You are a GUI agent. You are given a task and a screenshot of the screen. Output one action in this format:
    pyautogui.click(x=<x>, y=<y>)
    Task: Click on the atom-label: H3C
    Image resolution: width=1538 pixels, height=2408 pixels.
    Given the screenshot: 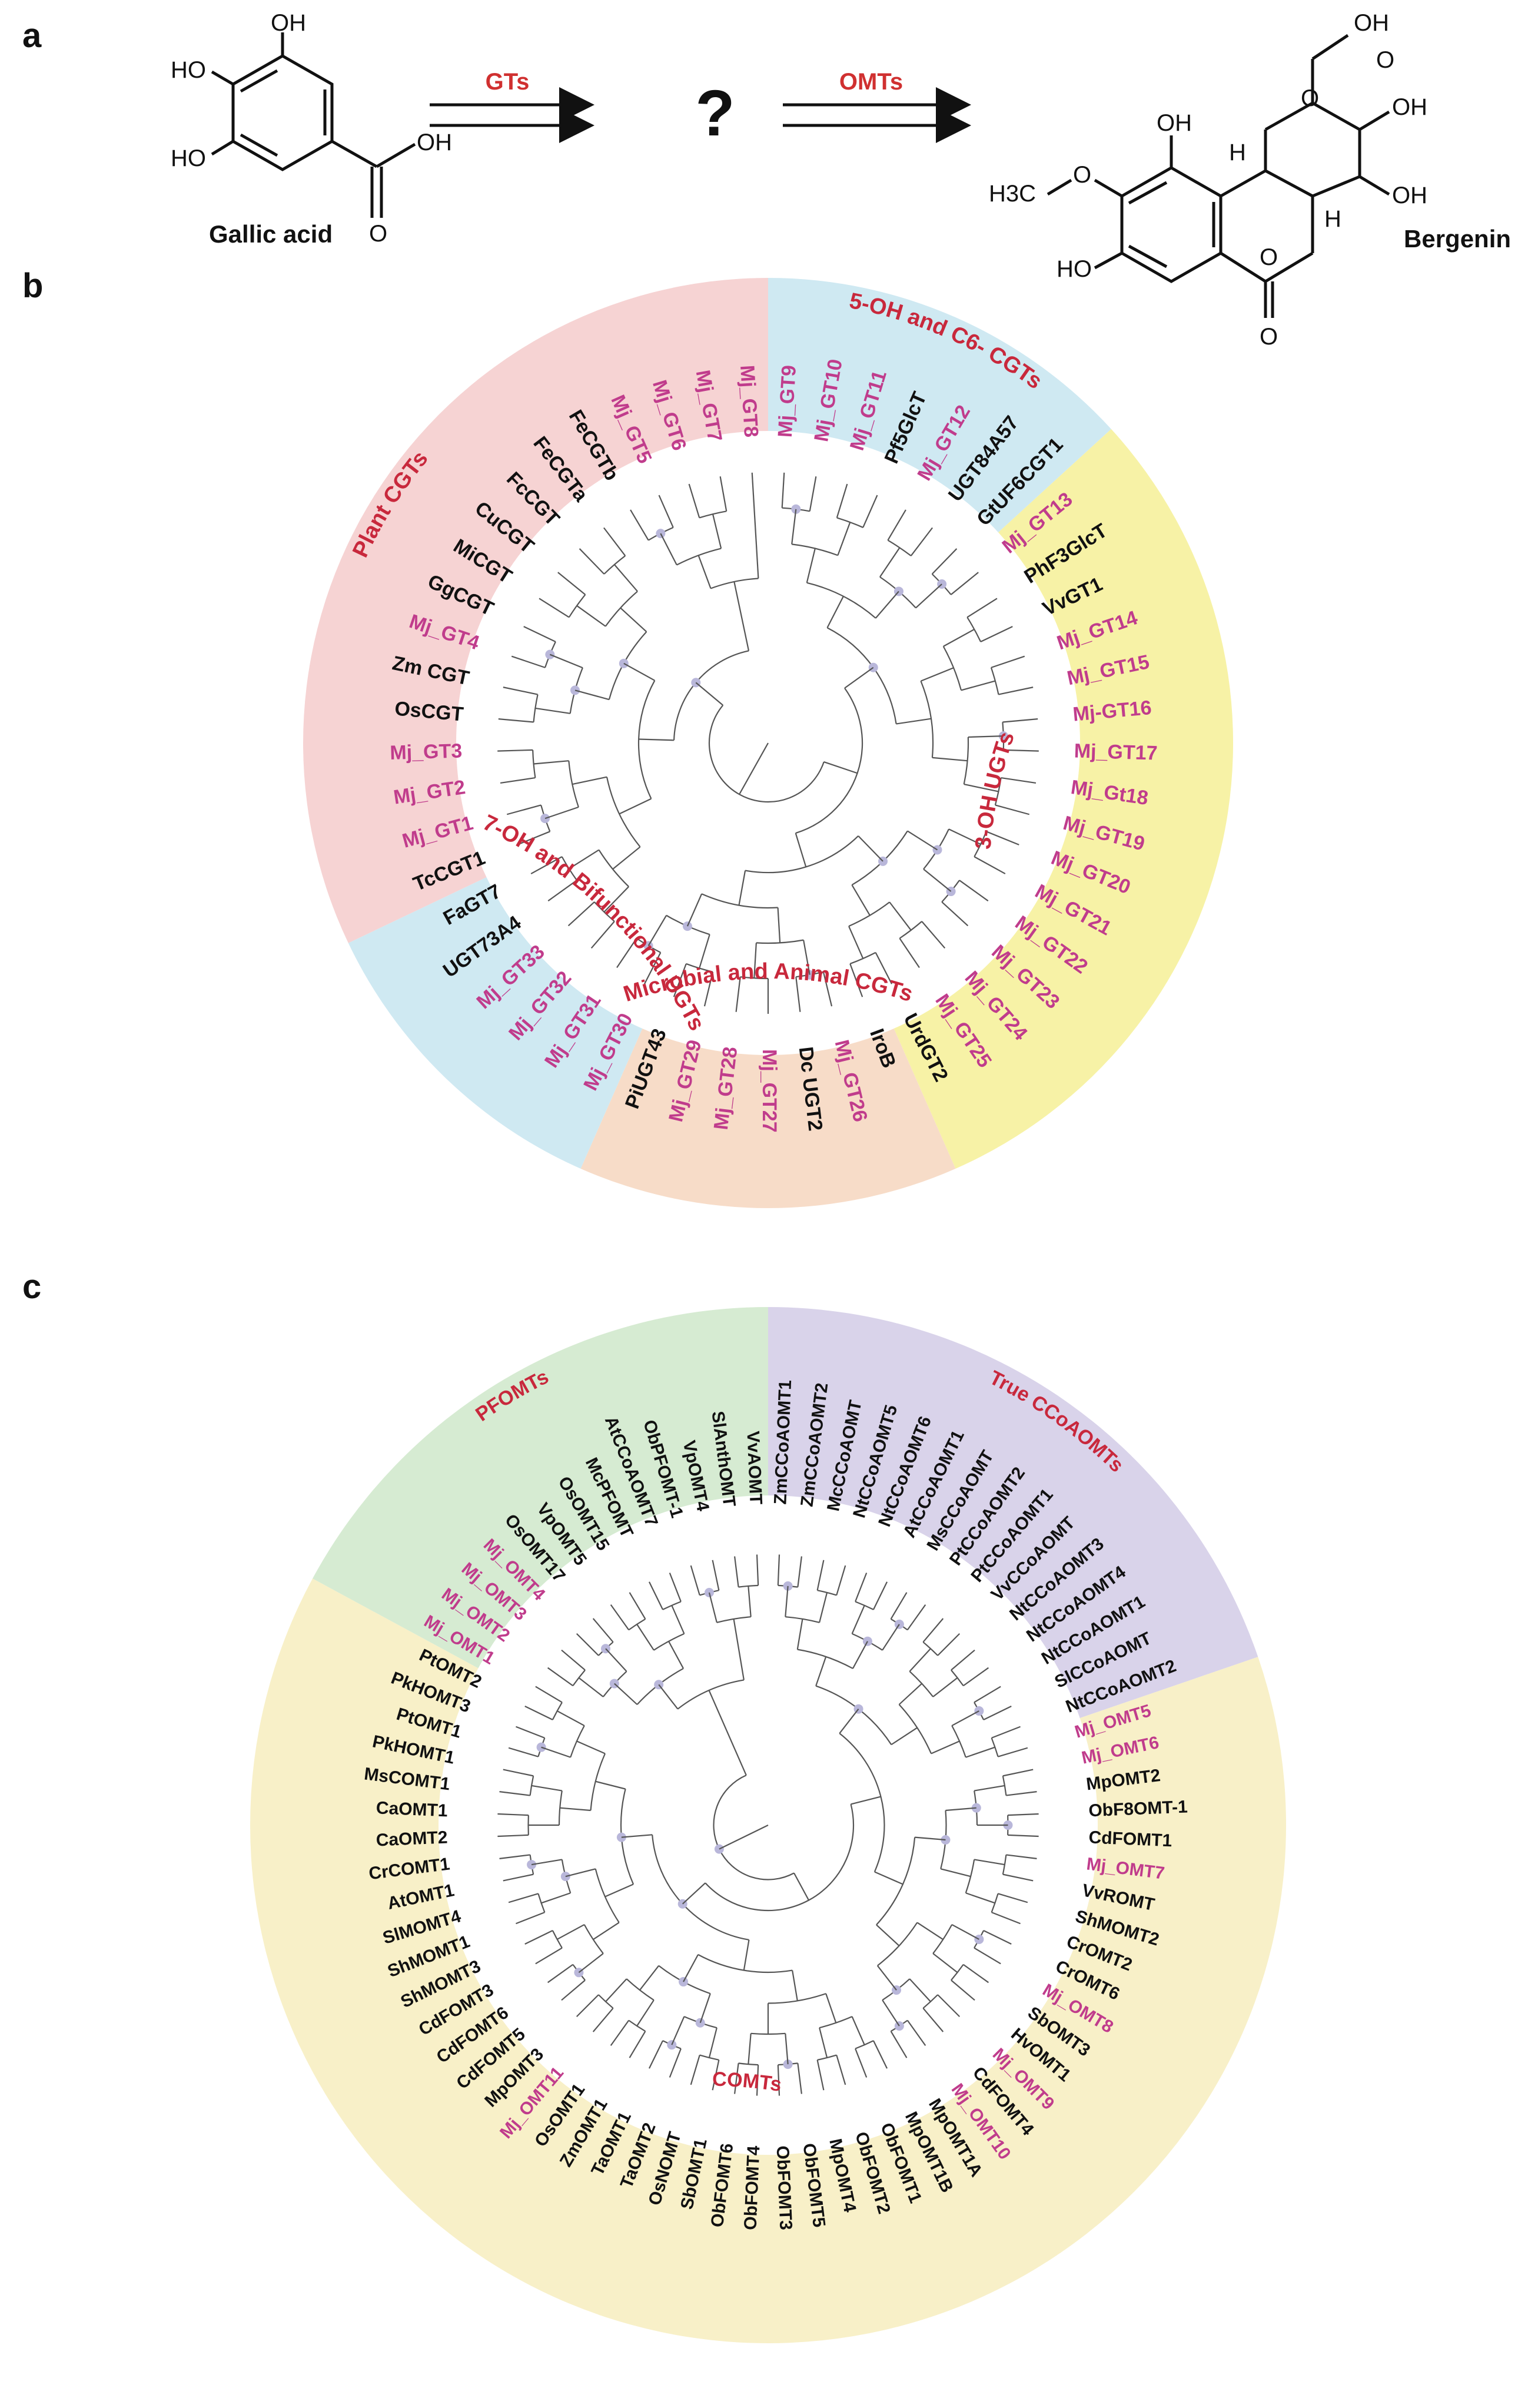 What is the action you would take?
    pyautogui.click(x=1013, y=194)
    